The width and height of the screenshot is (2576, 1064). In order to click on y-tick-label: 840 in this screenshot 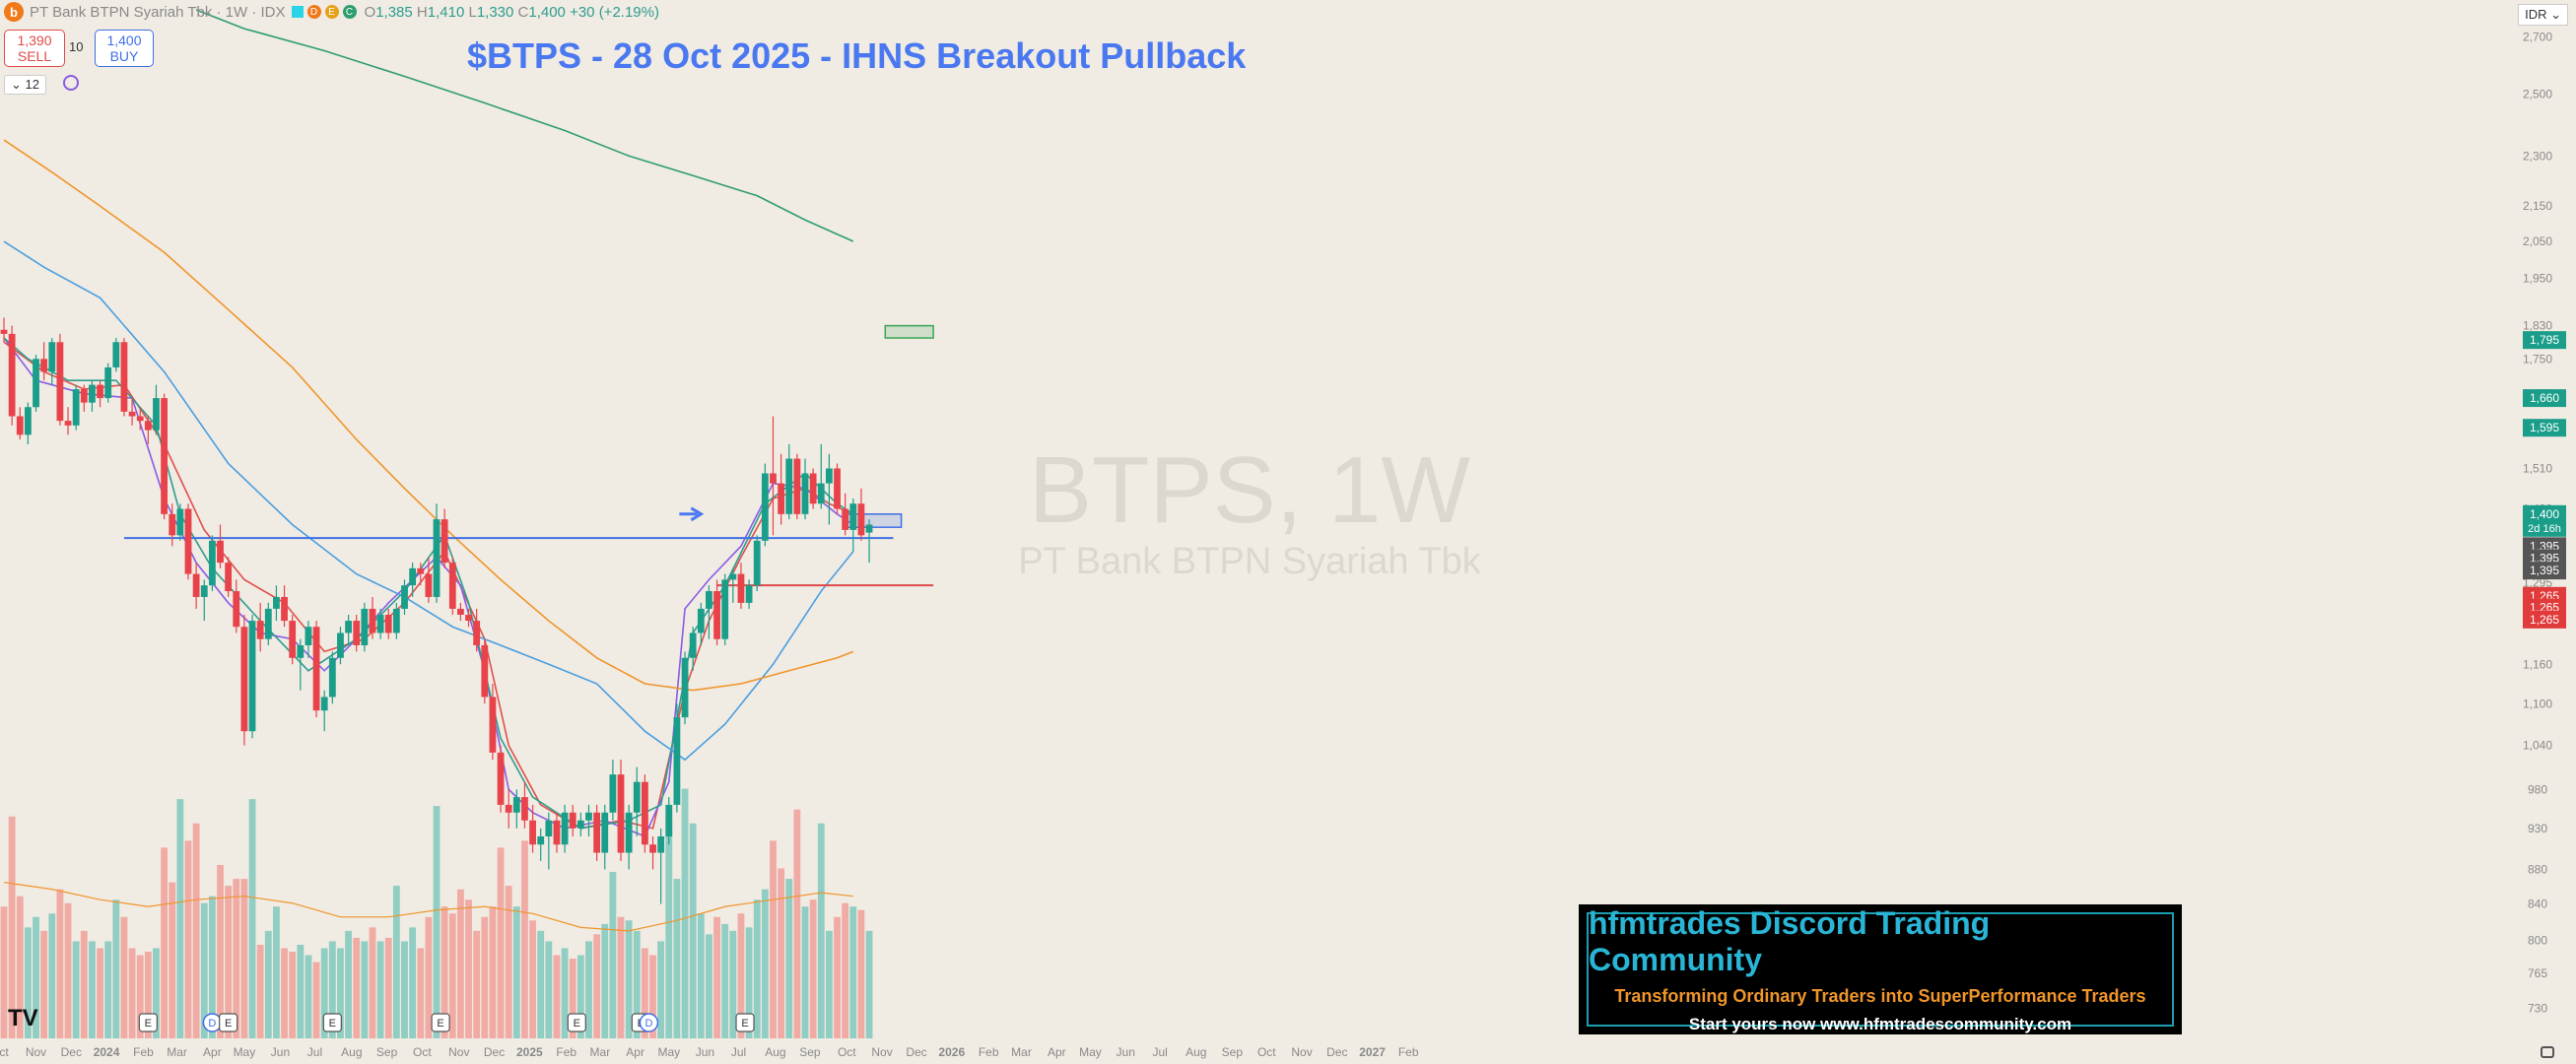, I will do `click(2538, 905)`.